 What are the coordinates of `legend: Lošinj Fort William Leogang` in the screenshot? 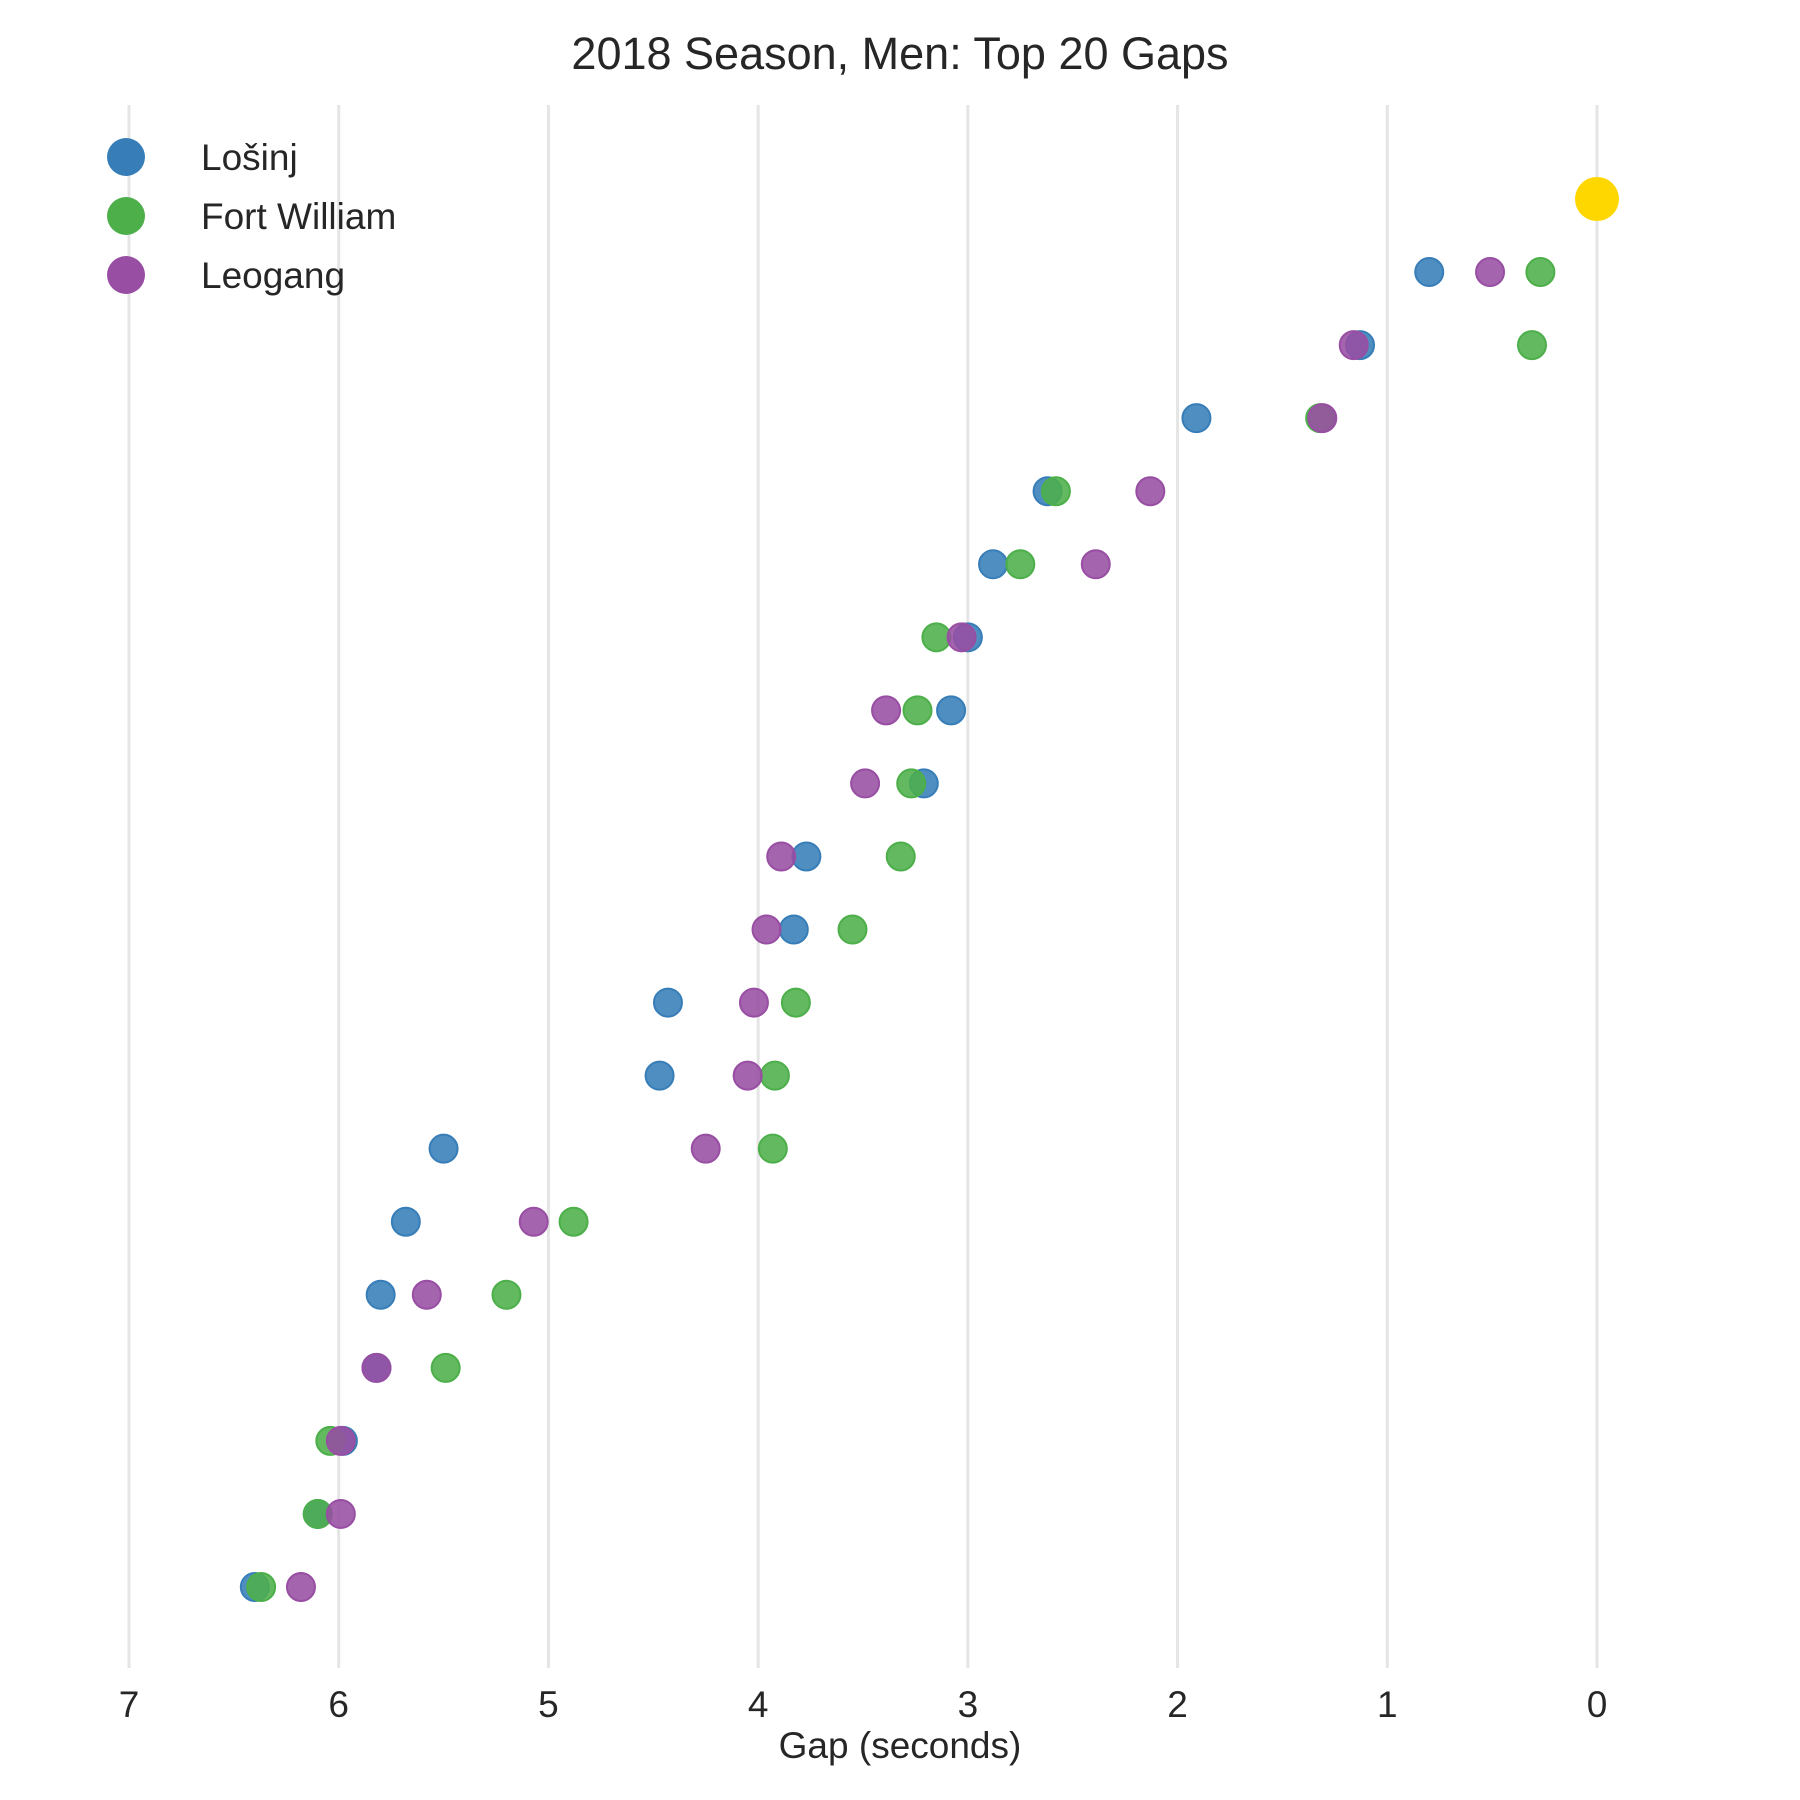 It's located at (251, 216).